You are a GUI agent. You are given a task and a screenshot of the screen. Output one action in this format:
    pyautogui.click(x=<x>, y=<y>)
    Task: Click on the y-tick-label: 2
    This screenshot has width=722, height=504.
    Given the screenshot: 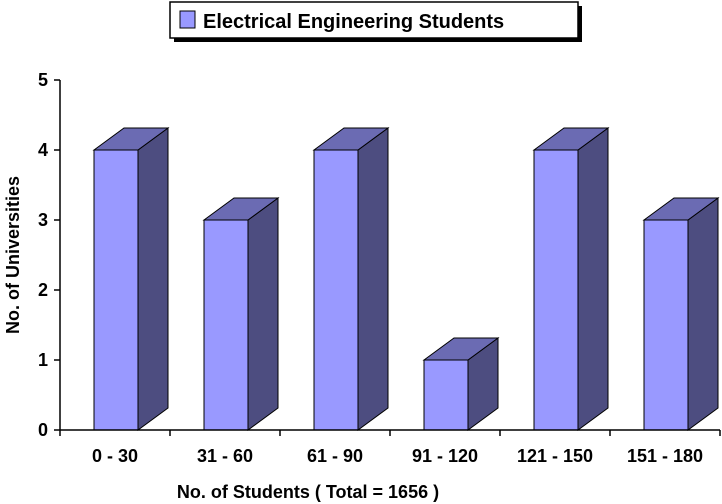 What is the action you would take?
    pyautogui.click(x=43, y=290)
    